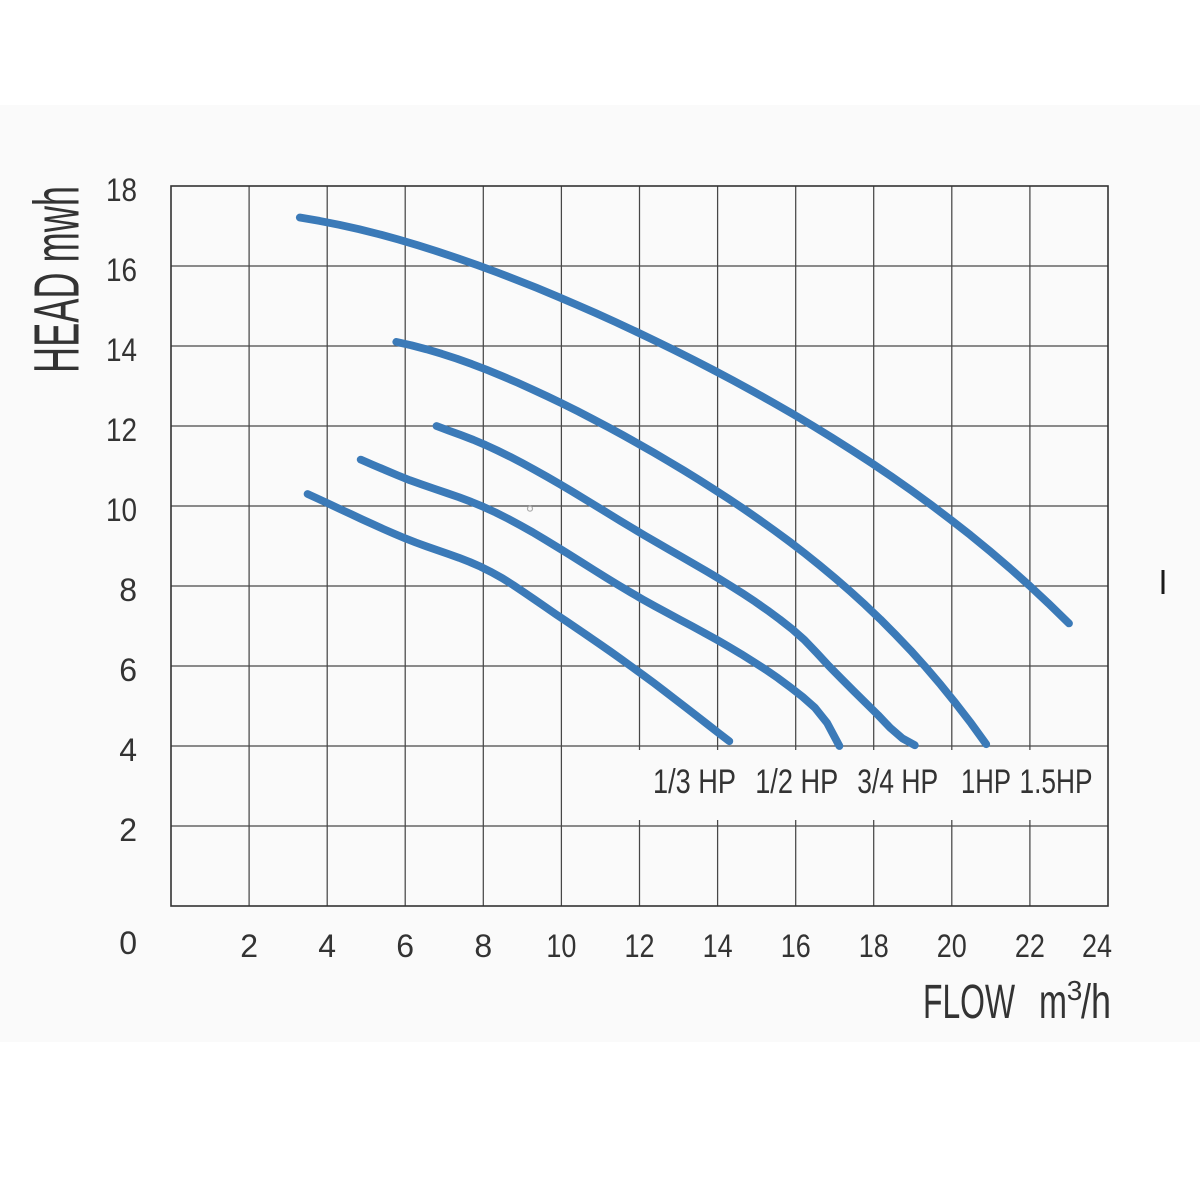 The width and height of the screenshot is (1200, 1200). I want to click on svg-text: 24, so click(1097, 946).